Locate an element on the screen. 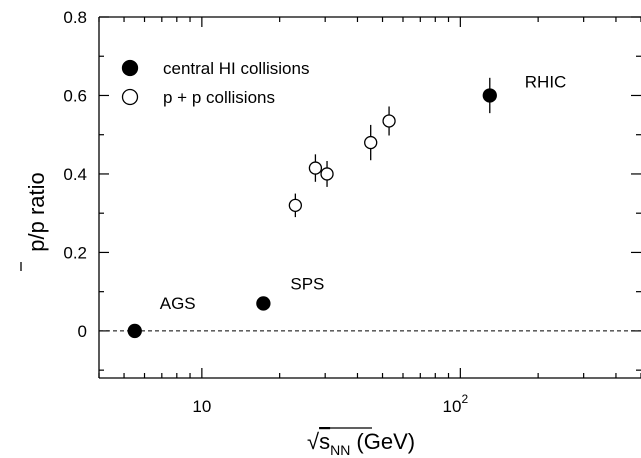 The height and width of the screenshot is (458, 641). y-tick-label: 0.8 is located at coordinates (75, 17).